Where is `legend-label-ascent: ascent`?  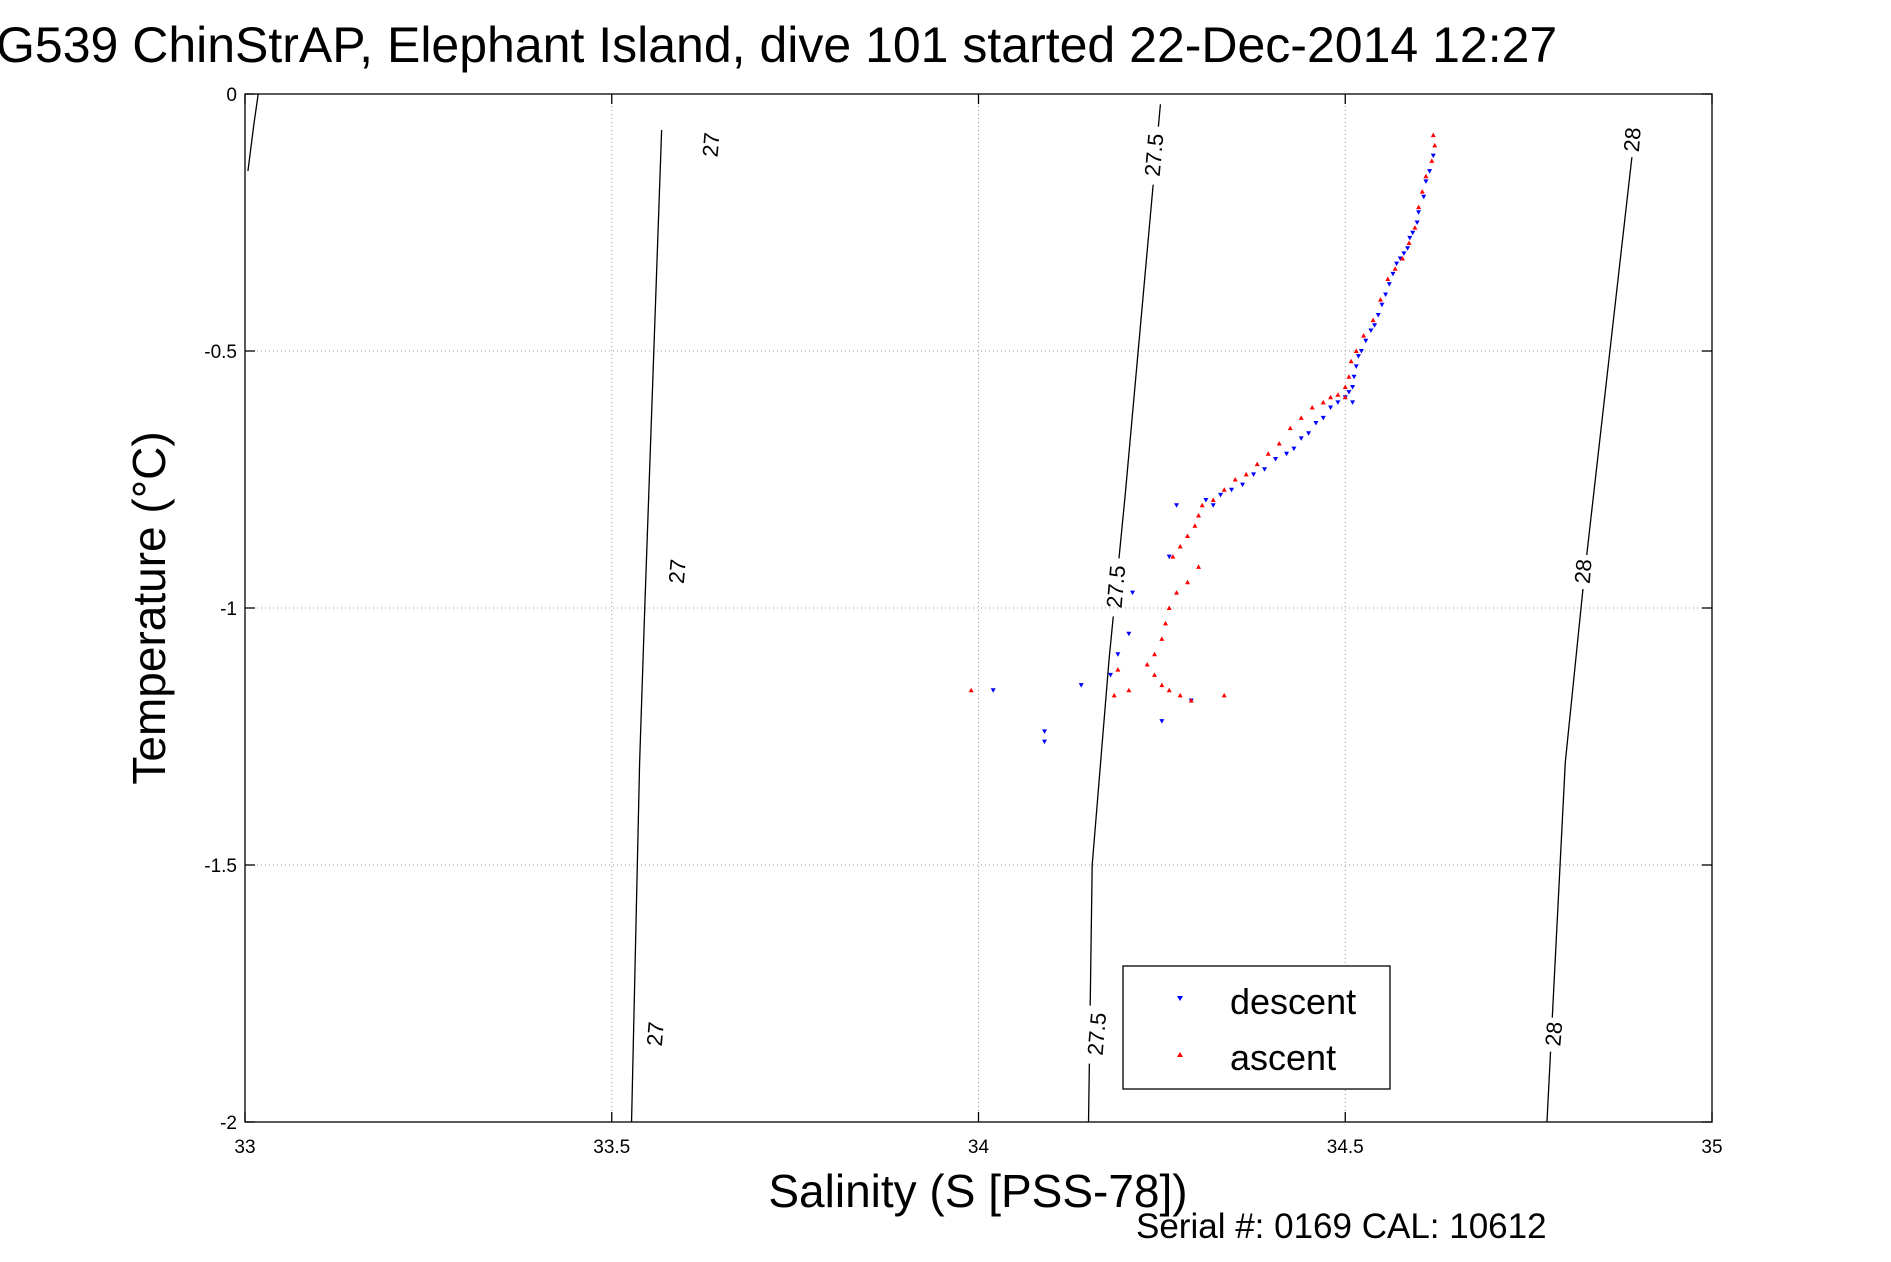
legend-label-ascent: ascent is located at coordinates (1283, 1057).